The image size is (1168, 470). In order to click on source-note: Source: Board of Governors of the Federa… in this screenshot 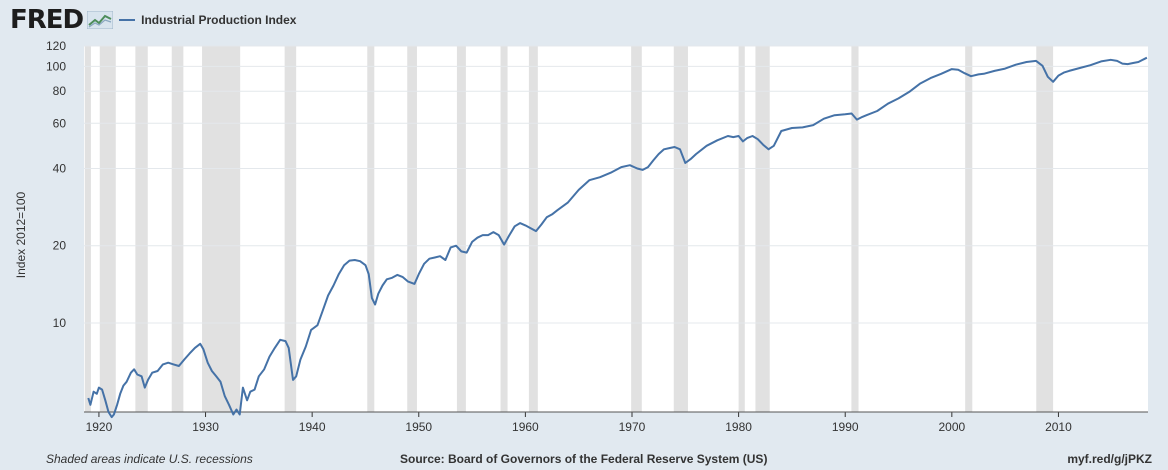, I will do `click(584, 459)`.